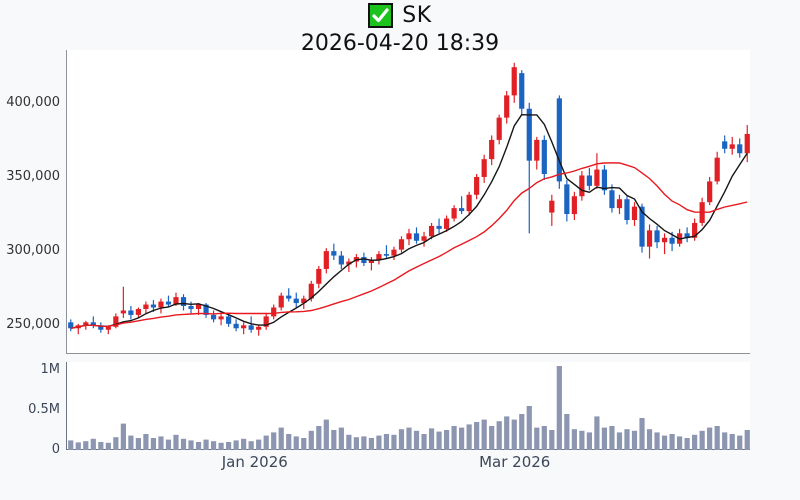 This screenshot has width=800, height=500. Describe the element at coordinates (381, 15) in the screenshot. I see `checked-checkbox-icon` at that location.